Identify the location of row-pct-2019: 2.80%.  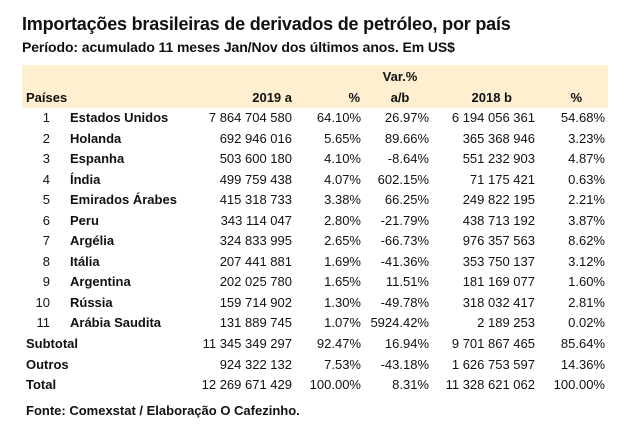
(342, 220).